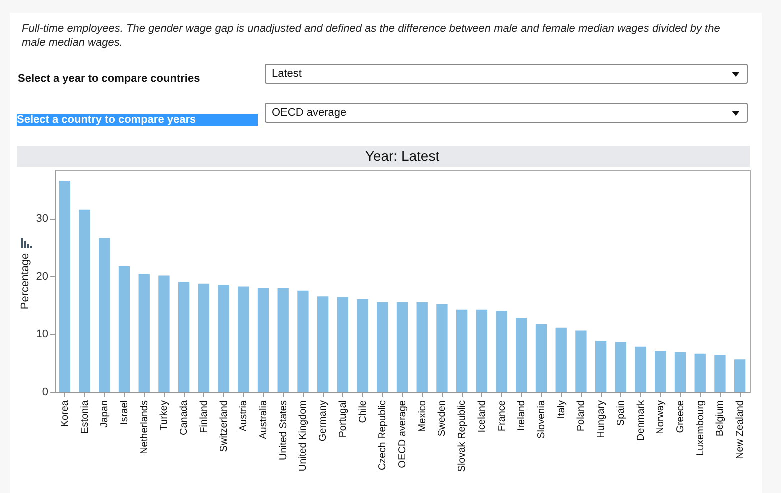 This screenshot has width=781, height=493. What do you see at coordinates (65, 414) in the screenshot?
I see `x-tick-label: Korea` at bounding box center [65, 414].